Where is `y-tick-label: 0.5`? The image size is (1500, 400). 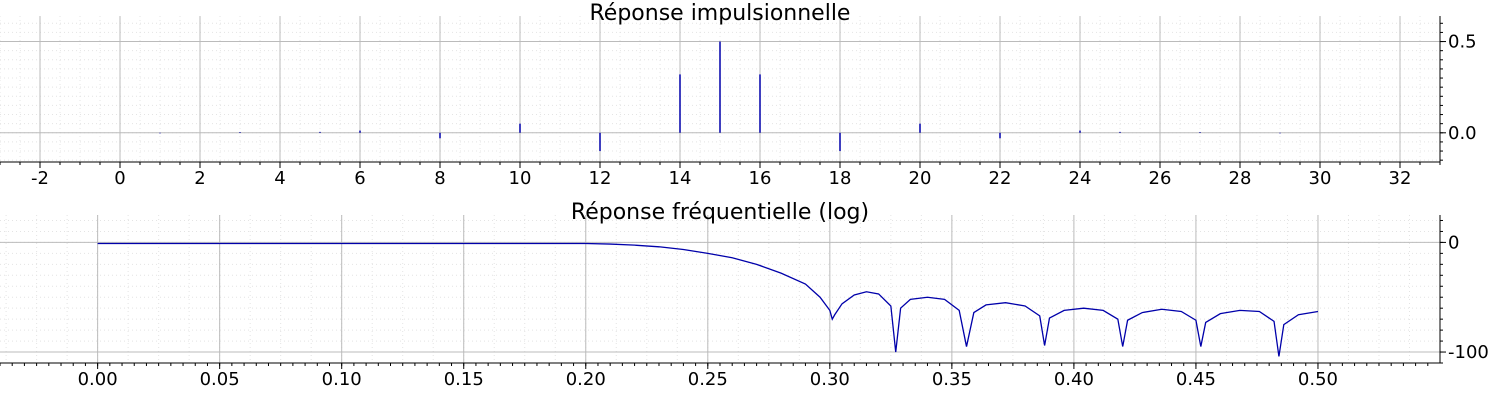 y-tick-label: 0.5 is located at coordinates (1462, 42).